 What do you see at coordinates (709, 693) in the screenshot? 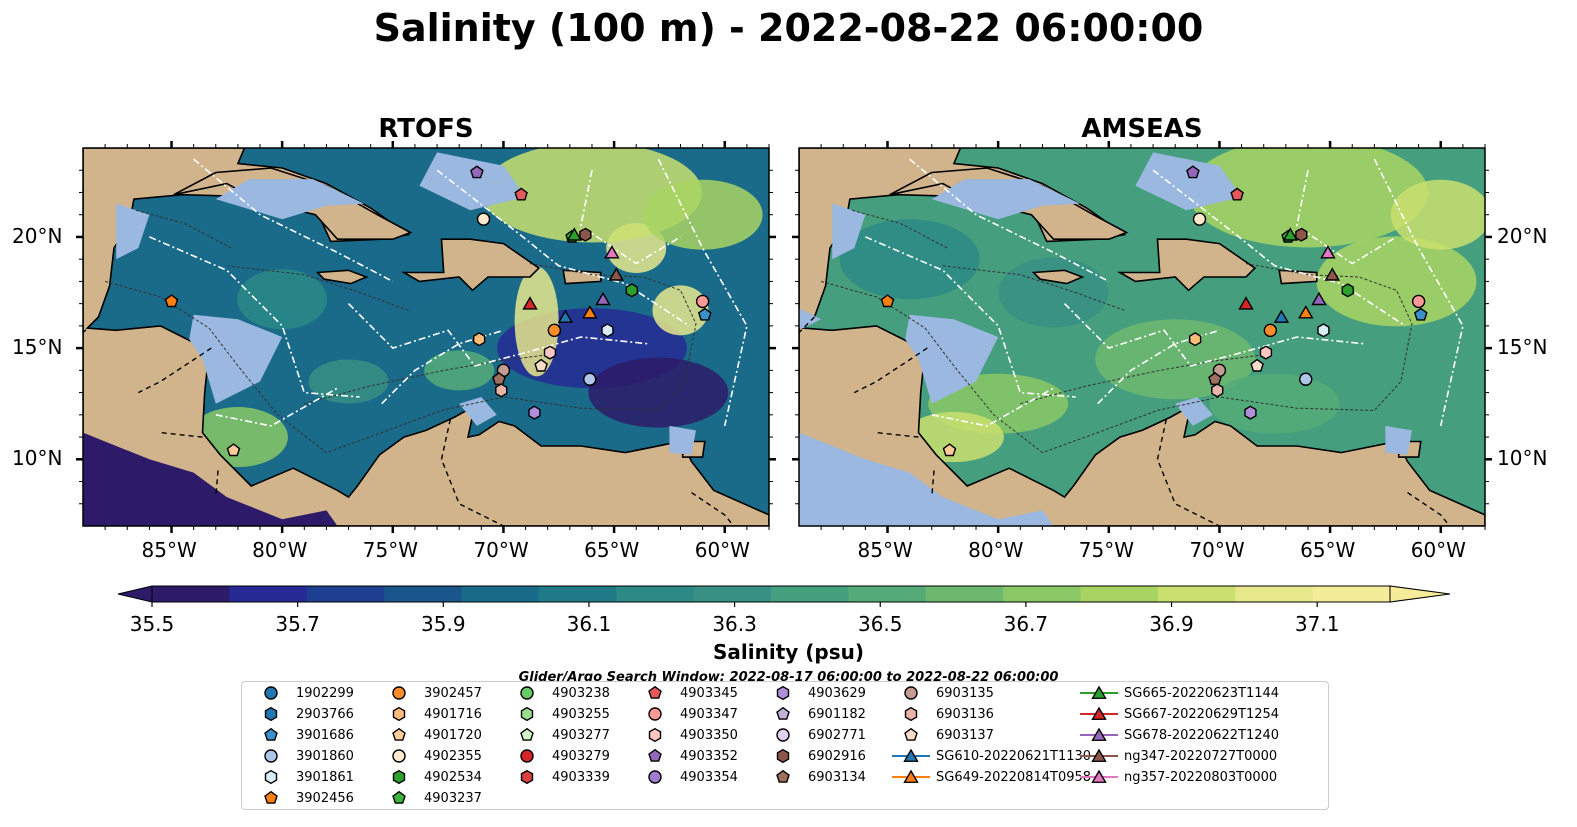
I see `legend-label: 4903345` at bounding box center [709, 693].